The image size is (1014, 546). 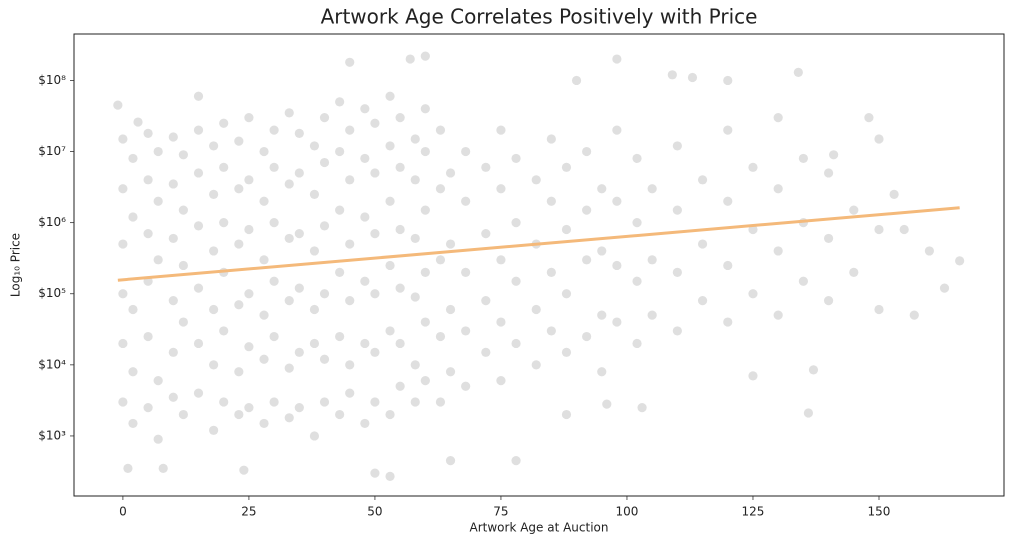 What do you see at coordinates (52, 80) in the screenshot?
I see `y-tick-label: $10⁸` at bounding box center [52, 80].